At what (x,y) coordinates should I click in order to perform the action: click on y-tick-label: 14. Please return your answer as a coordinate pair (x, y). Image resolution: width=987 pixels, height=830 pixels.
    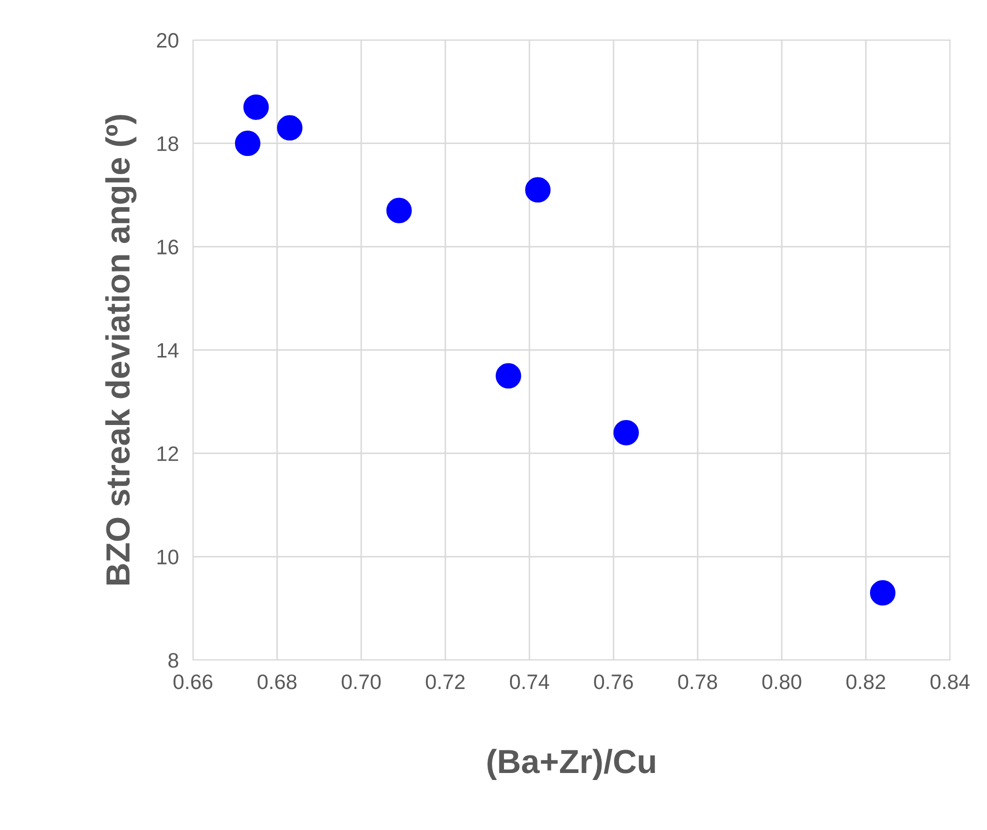
    Looking at the image, I should click on (168, 350).